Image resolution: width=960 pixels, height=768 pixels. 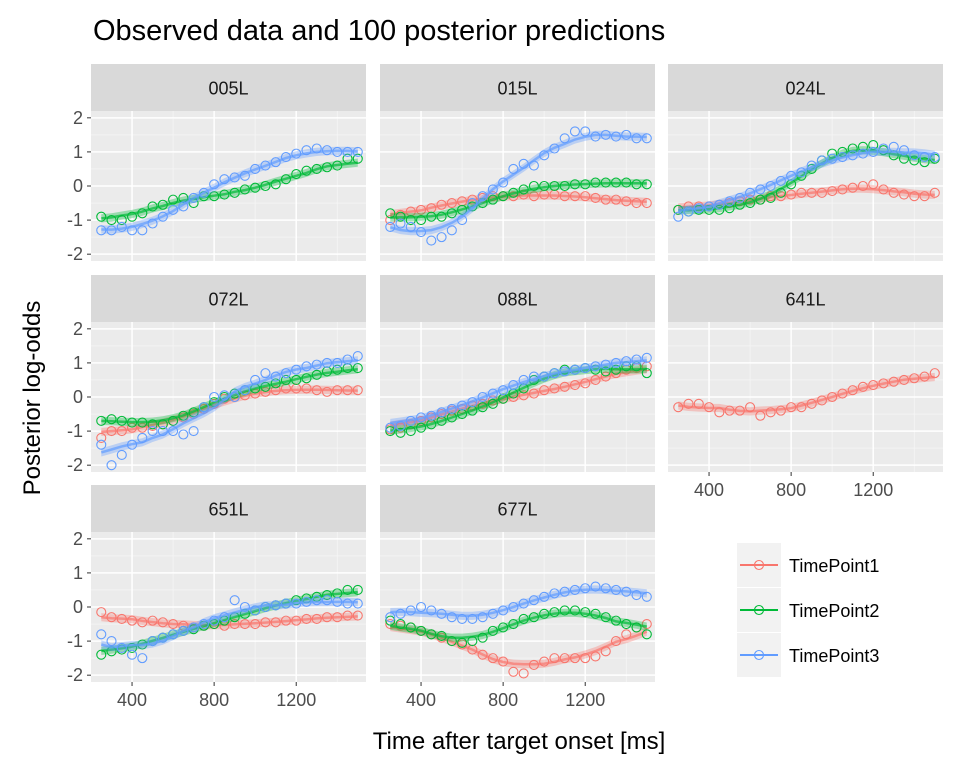 I want to click on facet-015L: 015L, so click(x=517, y=162).